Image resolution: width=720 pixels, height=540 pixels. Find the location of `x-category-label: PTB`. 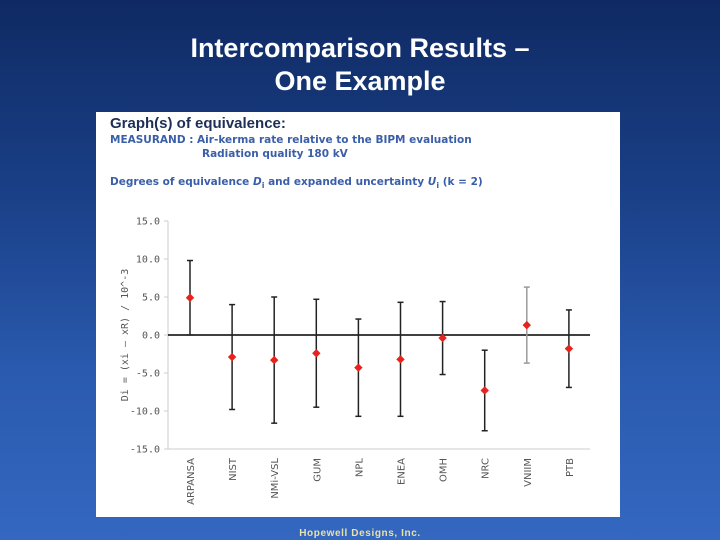

x-category-label: PTB is located at coordinates (570, 467).